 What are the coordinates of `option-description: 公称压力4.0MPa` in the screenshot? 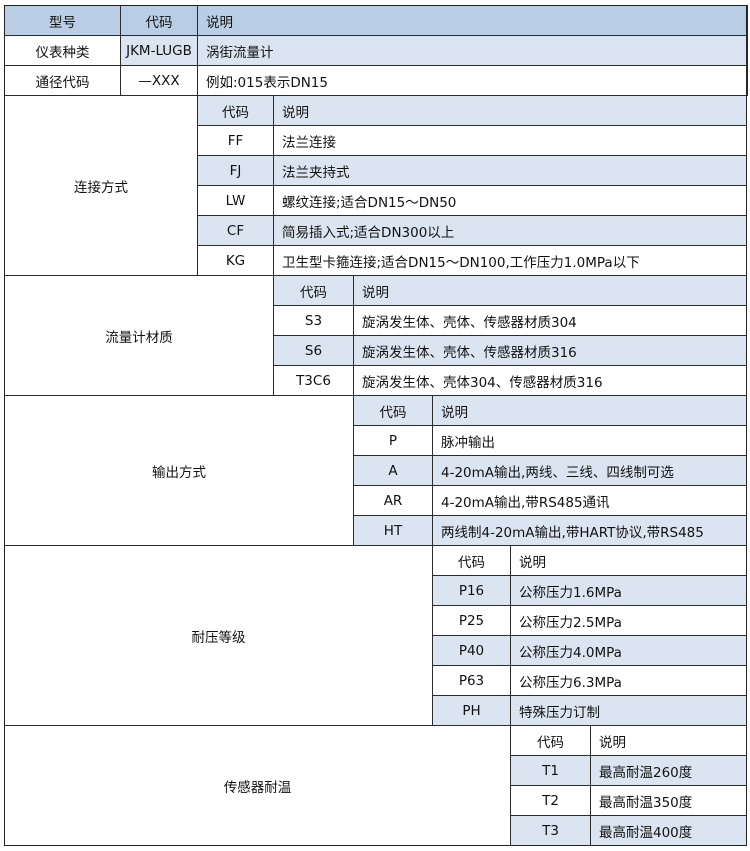 It's located at (628, 650).